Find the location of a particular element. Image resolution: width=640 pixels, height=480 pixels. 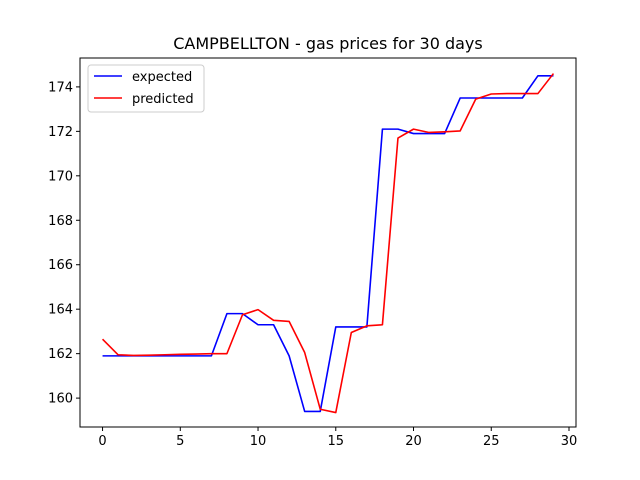

x-tick-label: 15 is located at coordinates (336, 441).